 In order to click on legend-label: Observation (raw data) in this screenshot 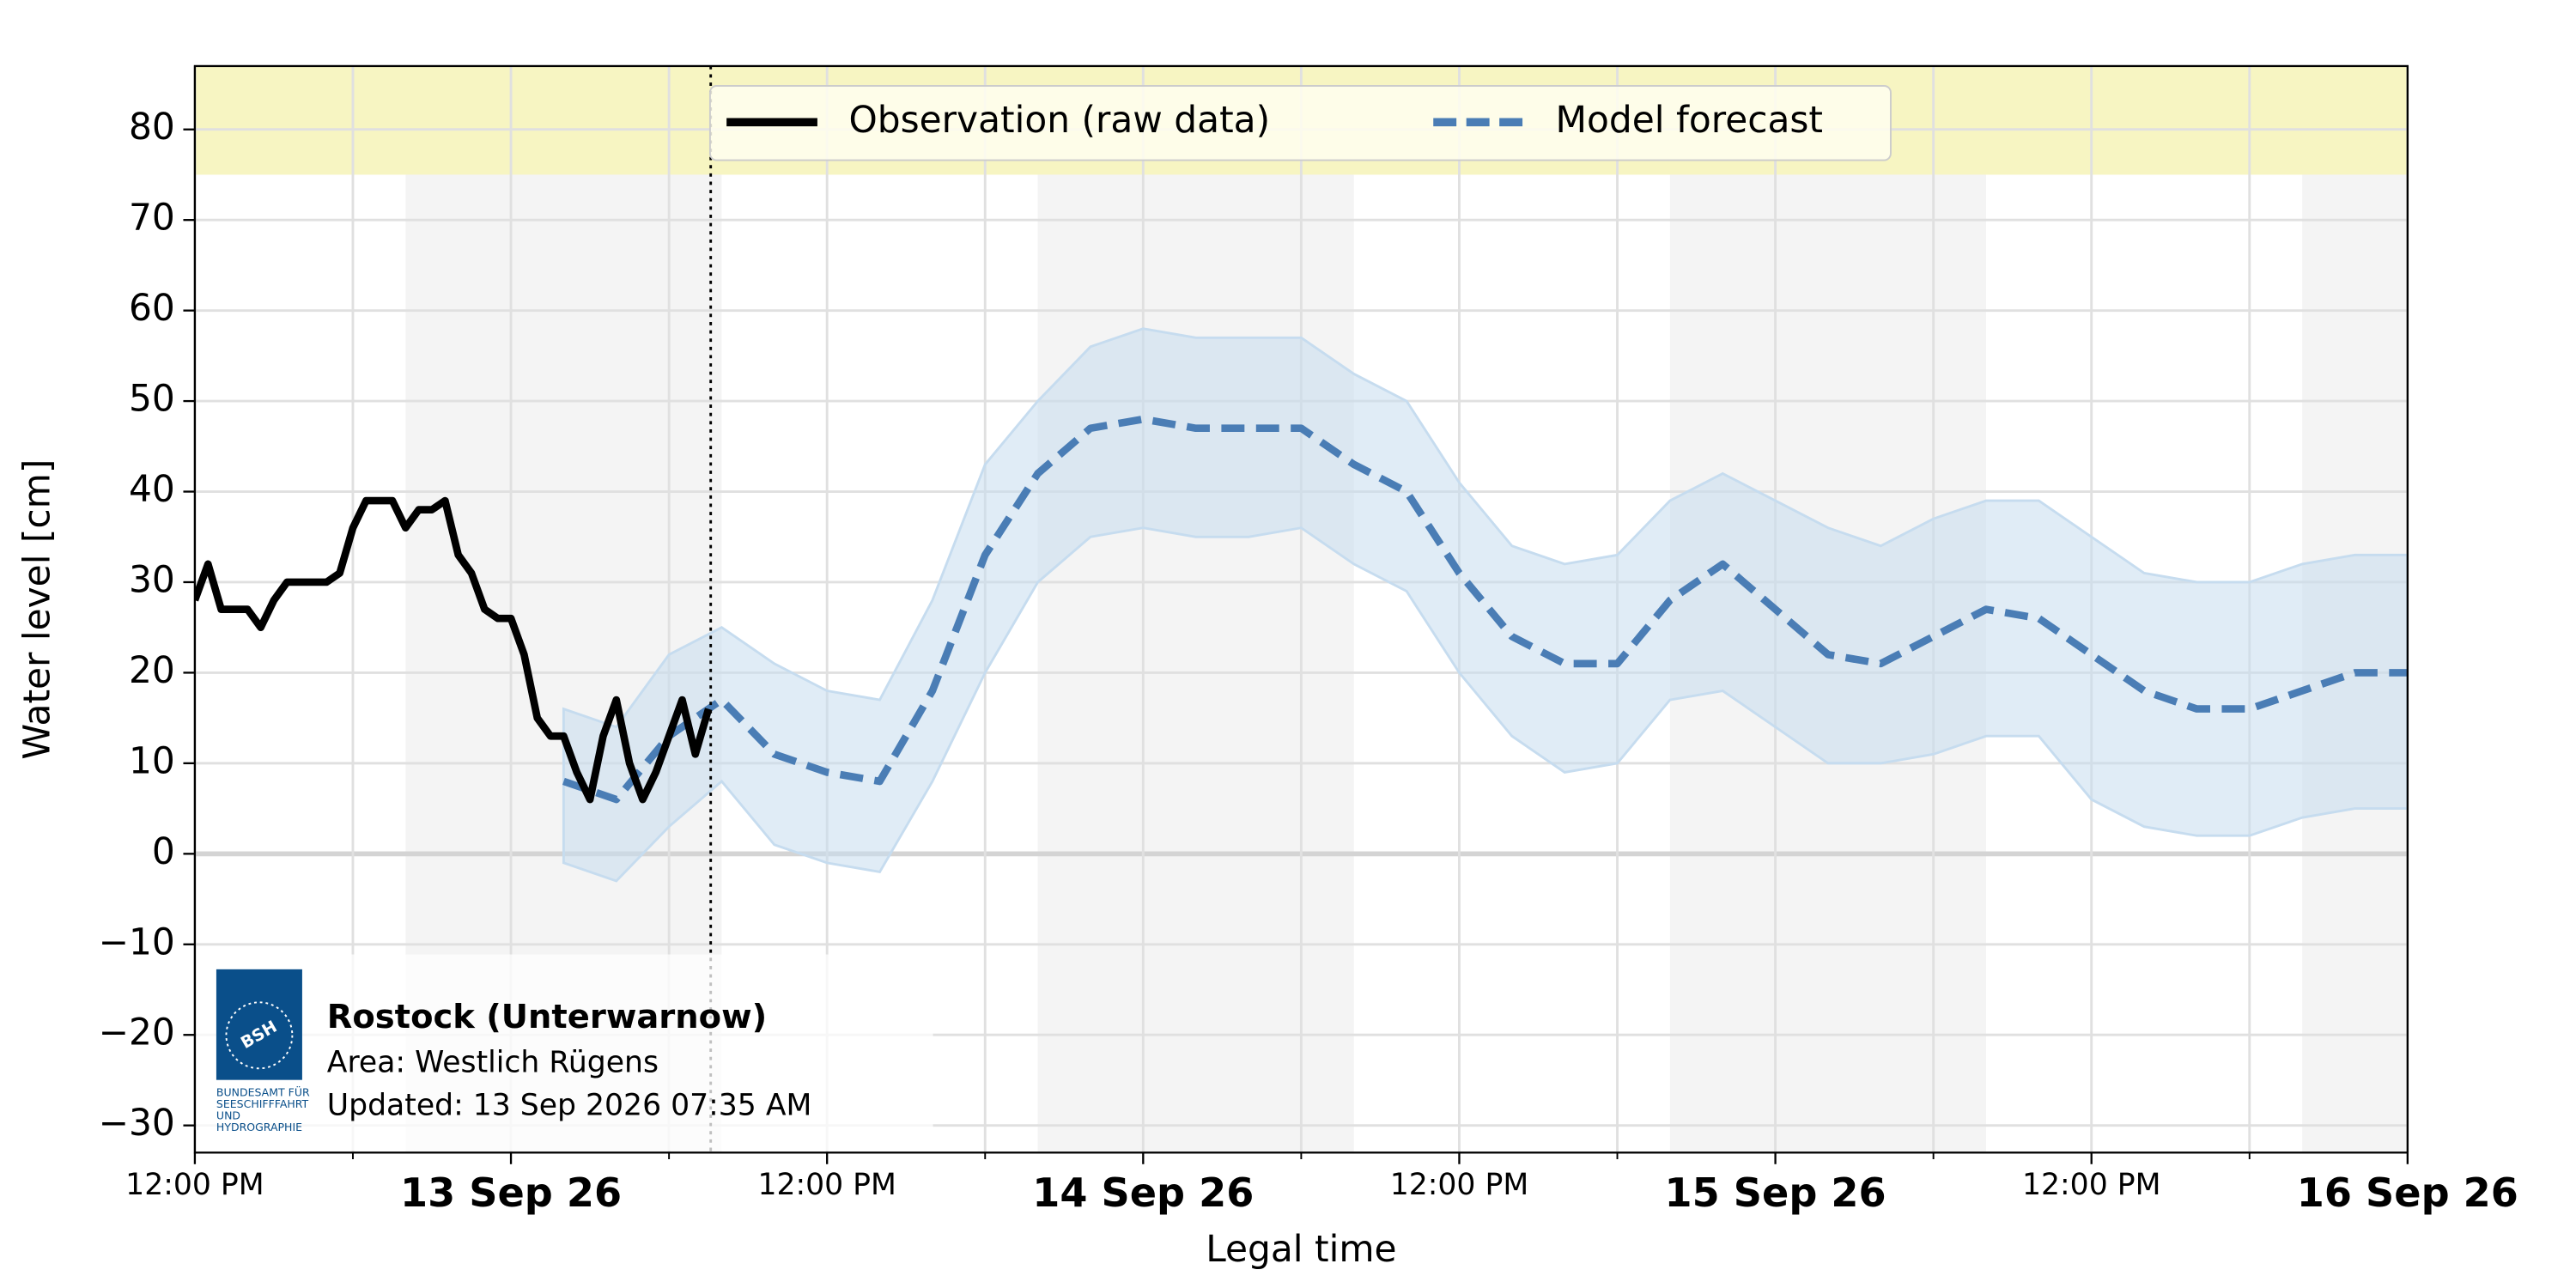, I will do `click(1059, 120)`.